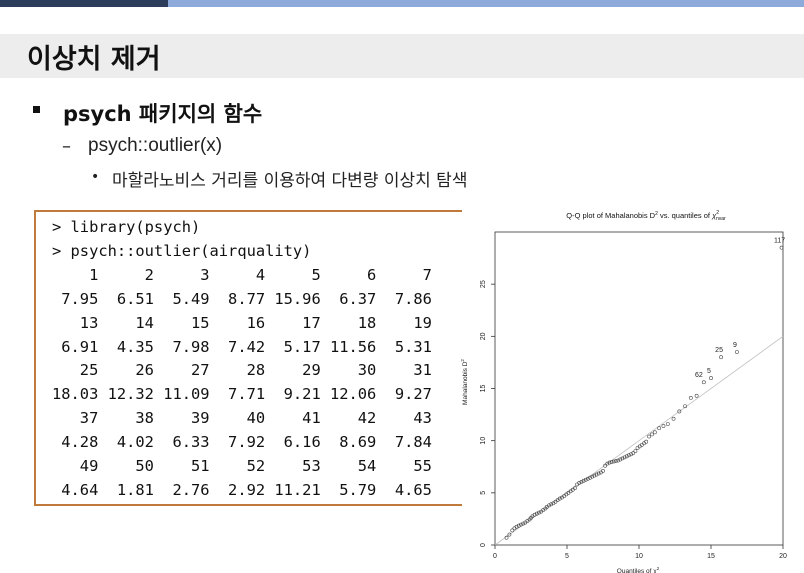 The height and width of the screenshot is (573, 804). Describe the element at coordinates (685, 215) in the screenshot. I see `chart-title-text: vs. quantiles of` at that location.